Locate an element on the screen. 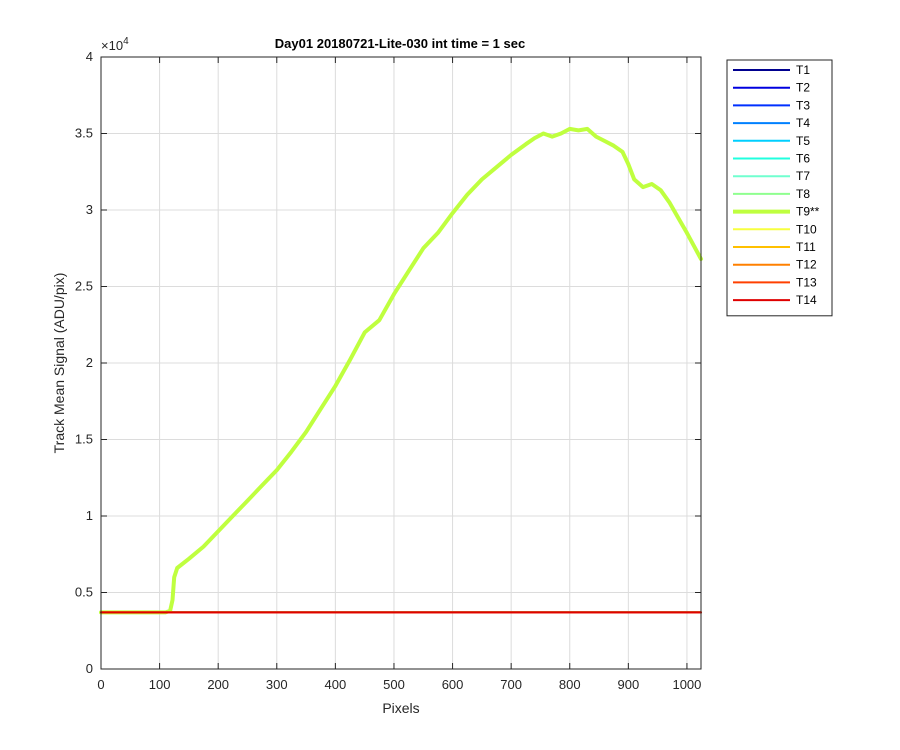 This screenshot has width=900, height=750. y-tick-label: 3.5 is located at coordinates (84, 133).